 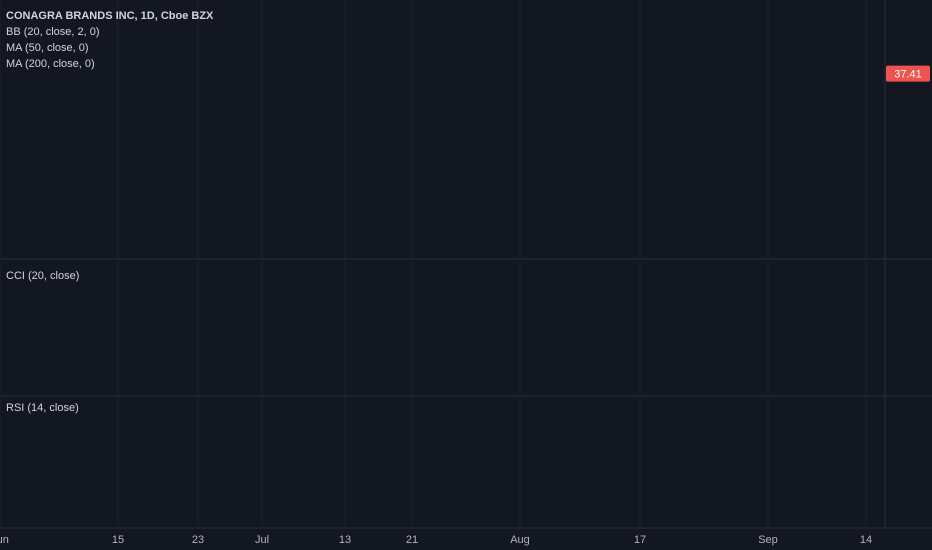 I want to click on time-tick-label: 21, so click(x=412, y=540).